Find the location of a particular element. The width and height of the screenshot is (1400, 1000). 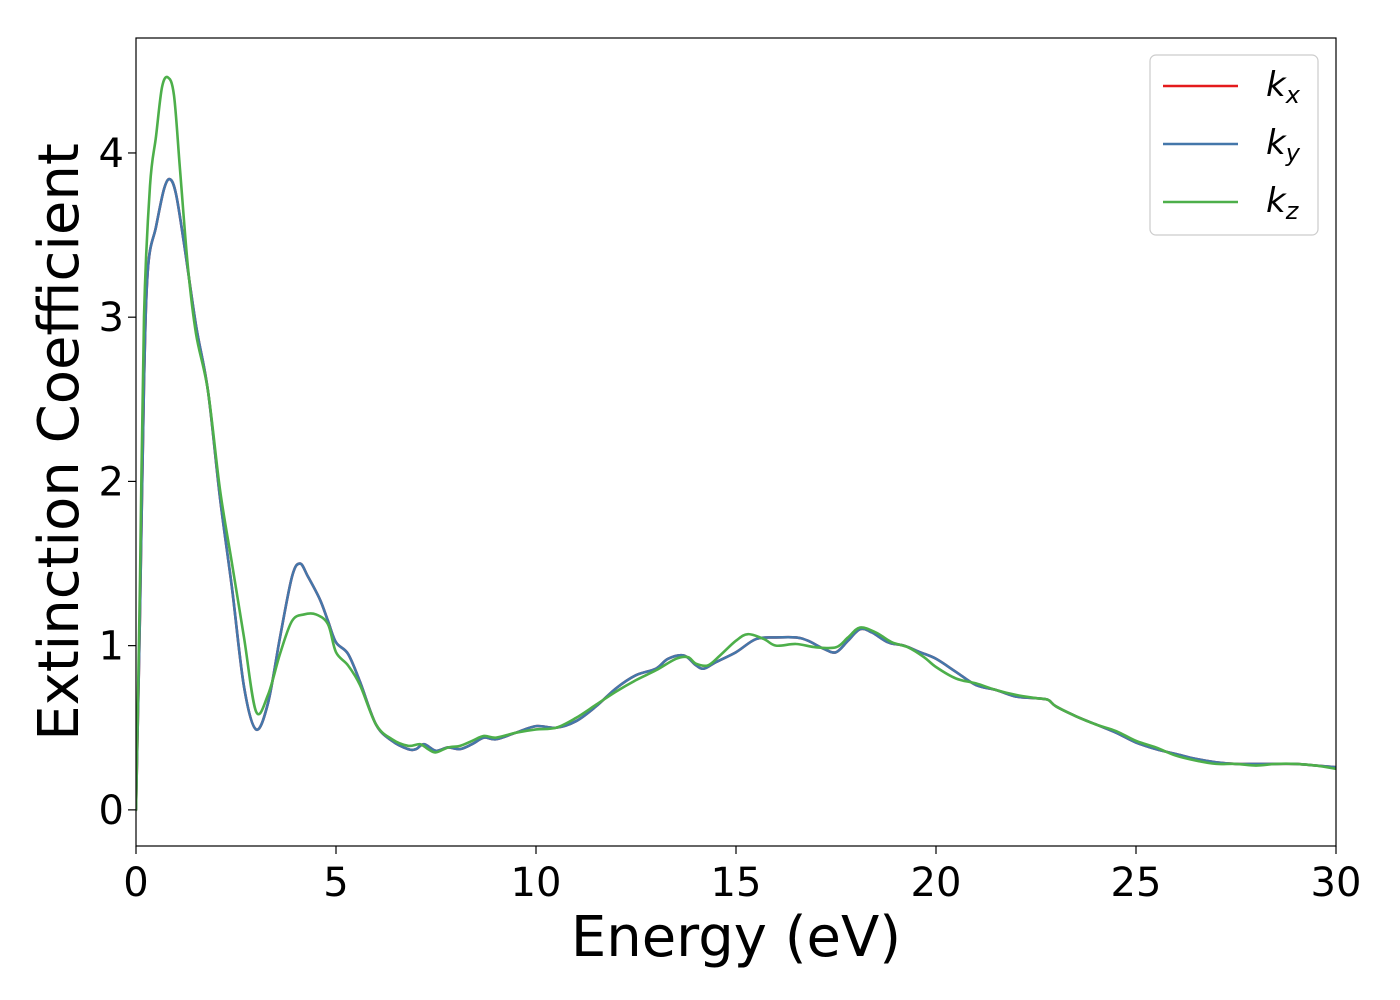

x-tick-label: 30 is located at coordinates (1336, 883).